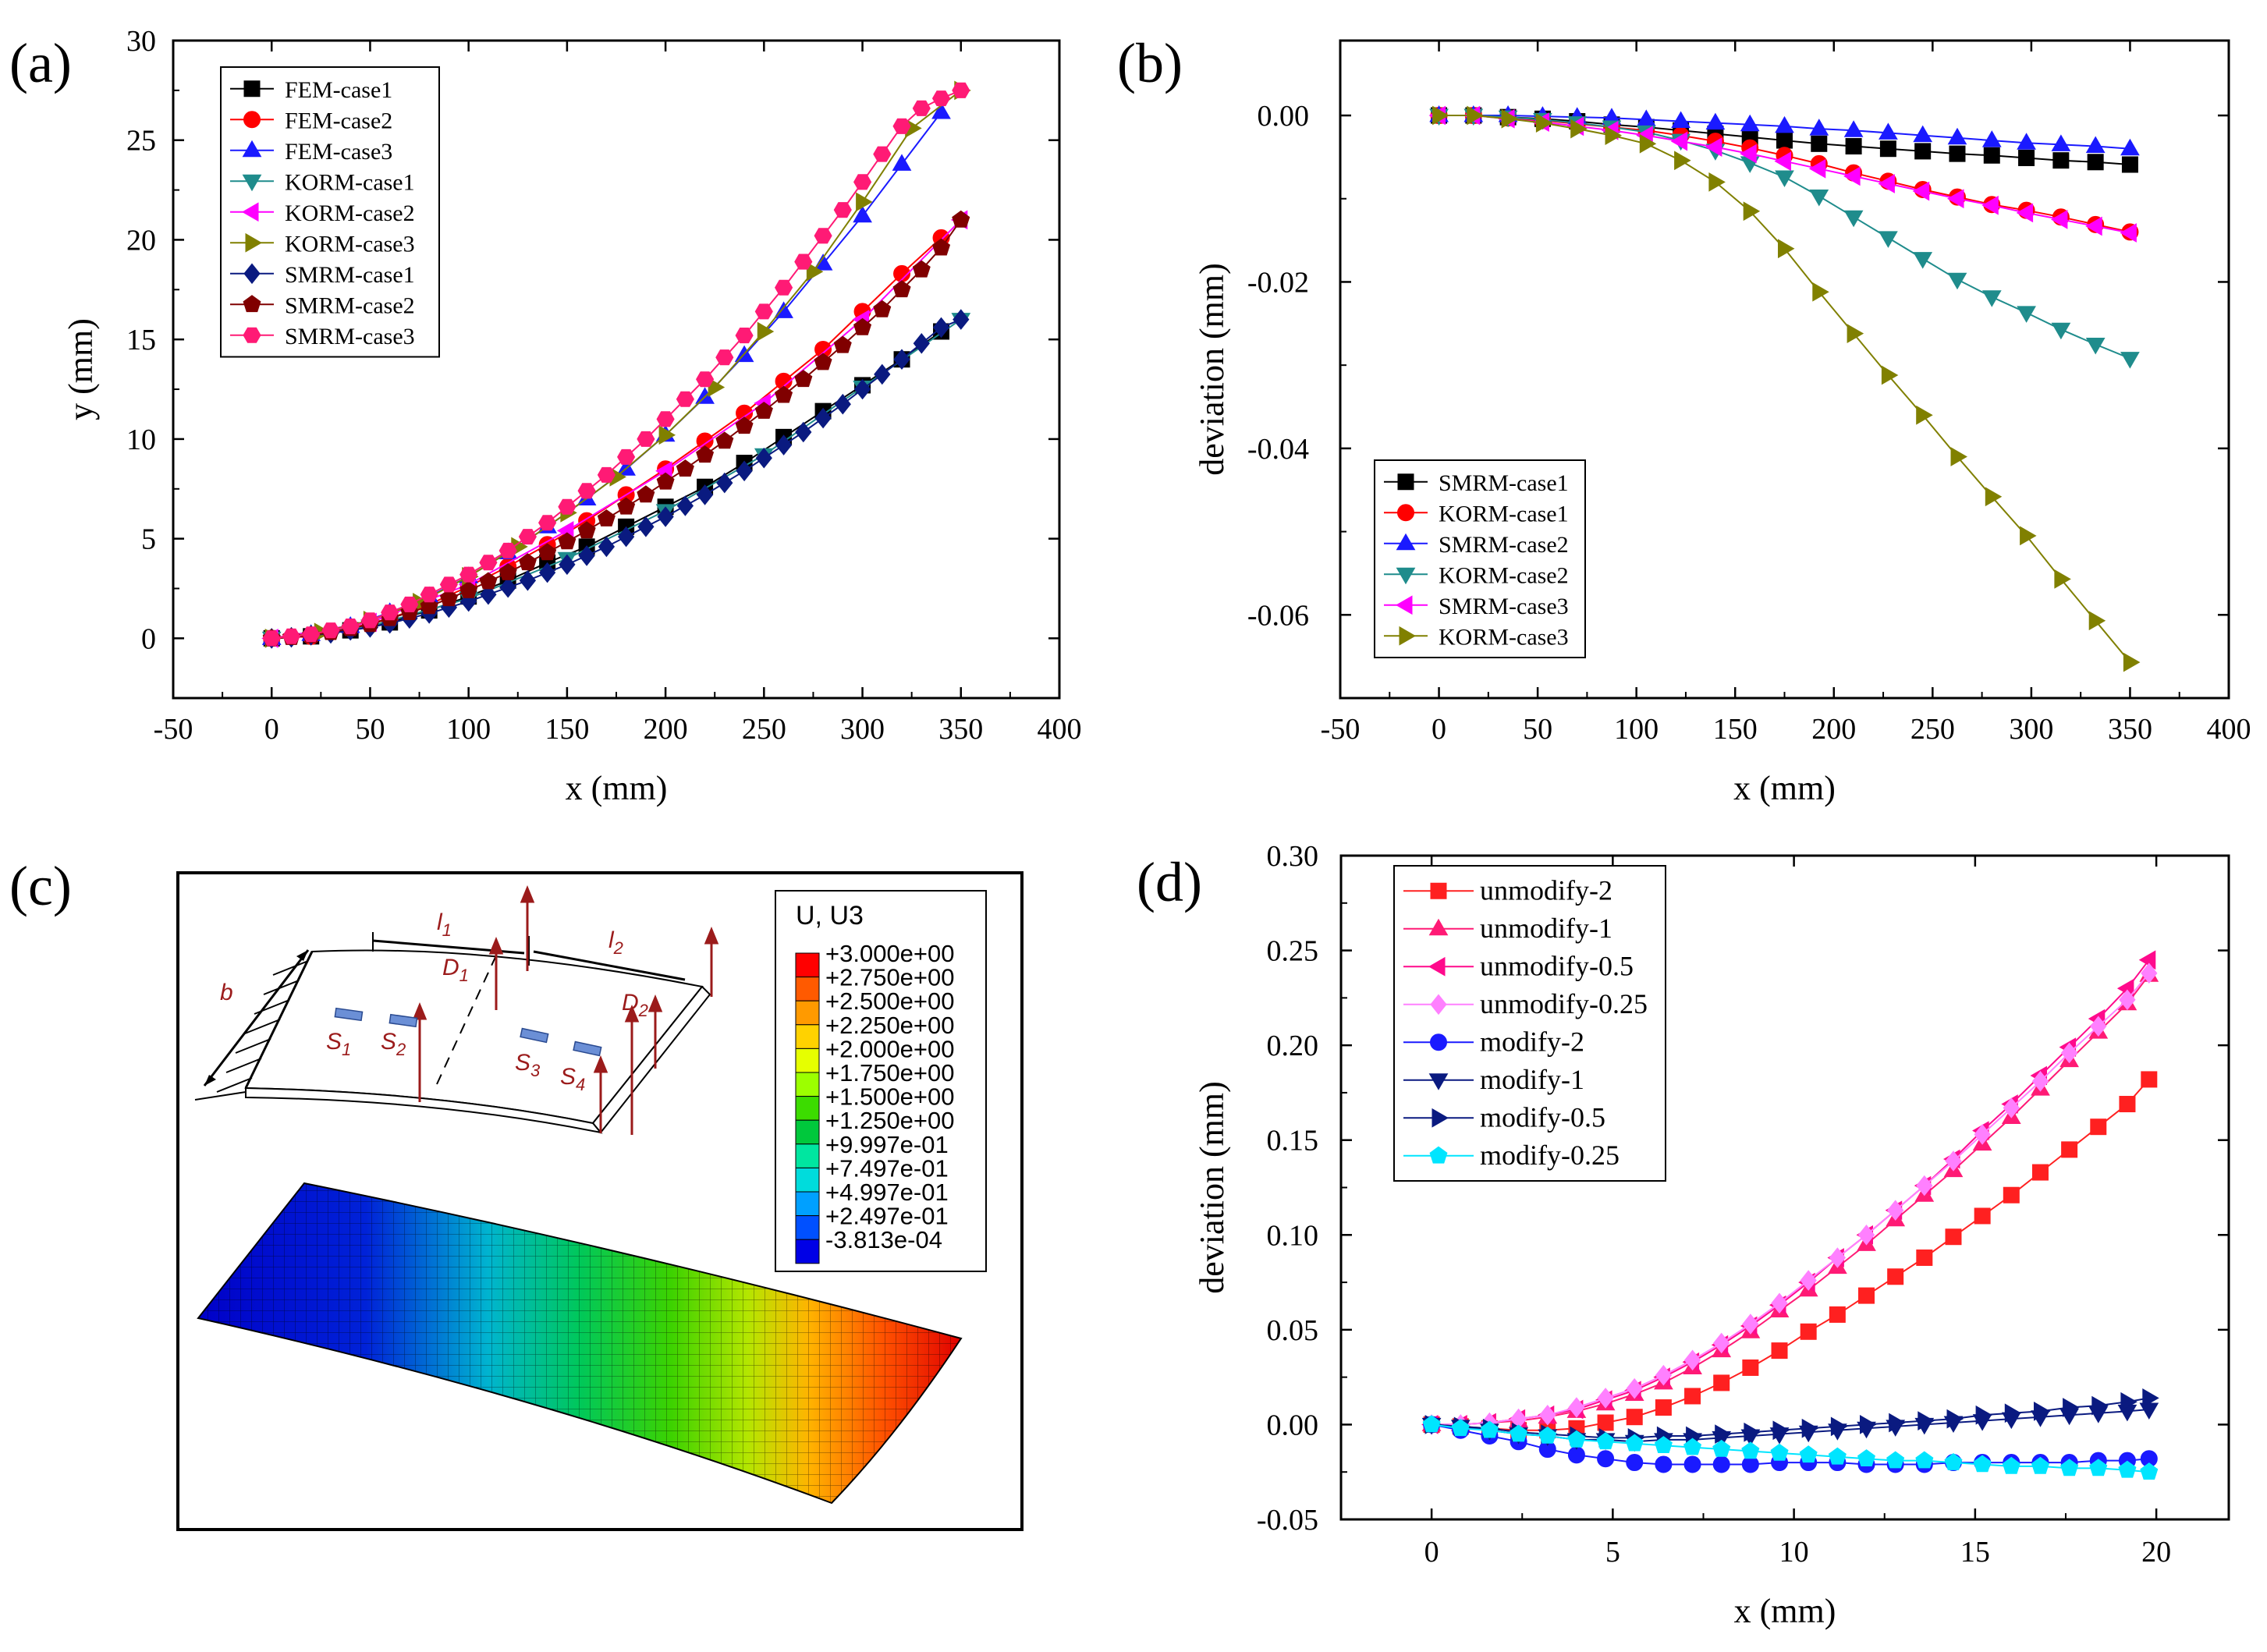 The height and width of the screenshot is (1652, 2267). Describe the element at coordinates (1284, 116) in the screenshot. I see `y-tick-label: 0.00` at that location.